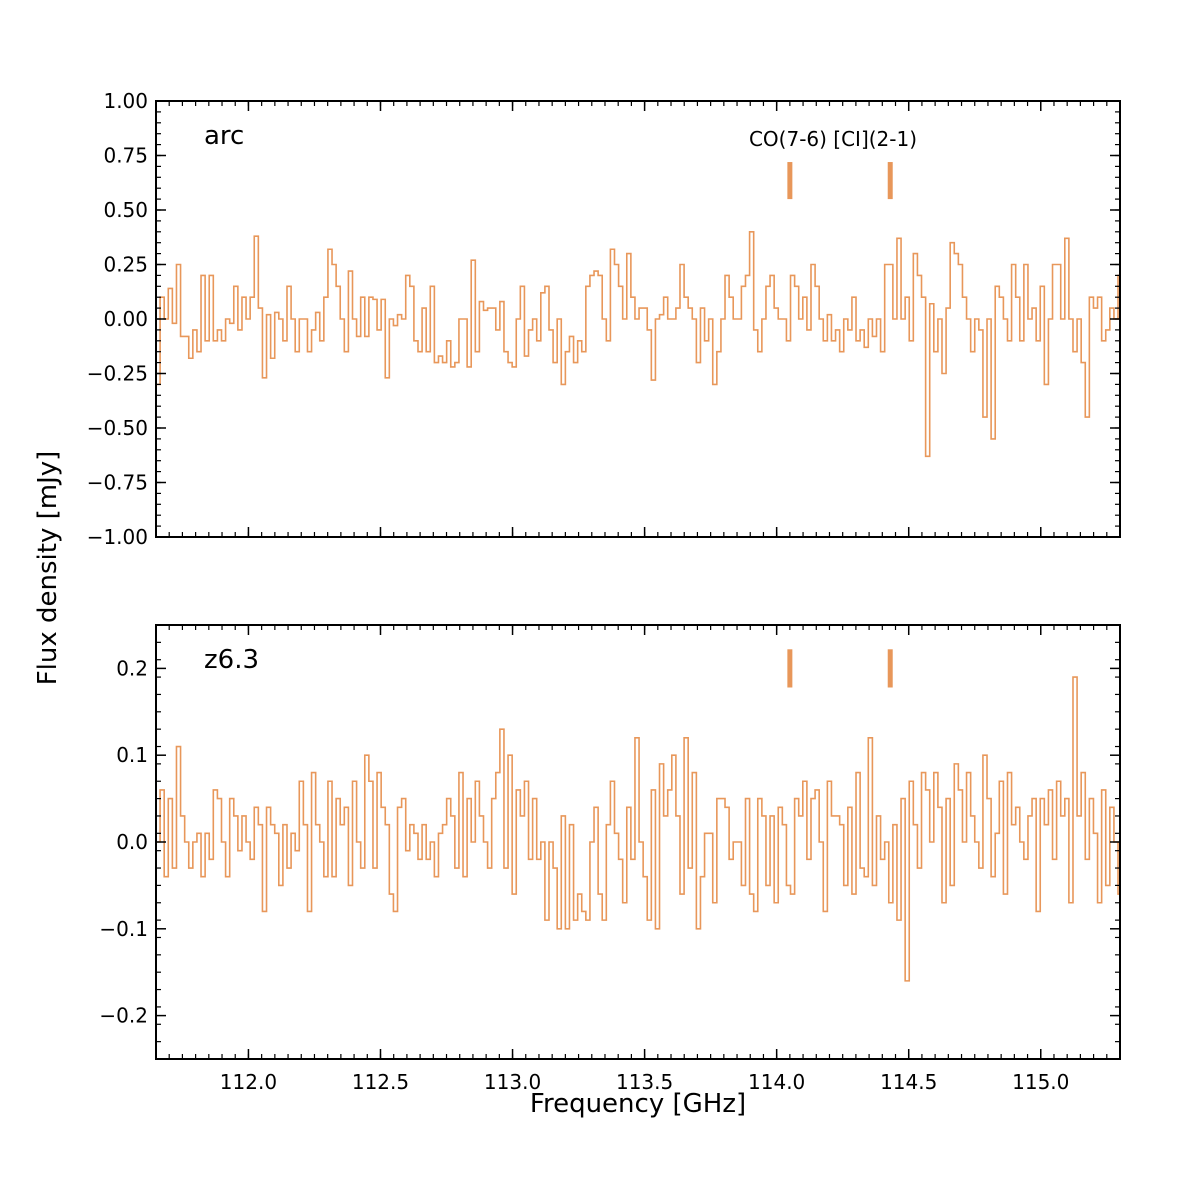 Image resolution: width=1196 pixels, height=1180 pixels. Describe the element at coordinates (125, 156) in the screenshot. I see `y-tick-label: 0.75` at that location.